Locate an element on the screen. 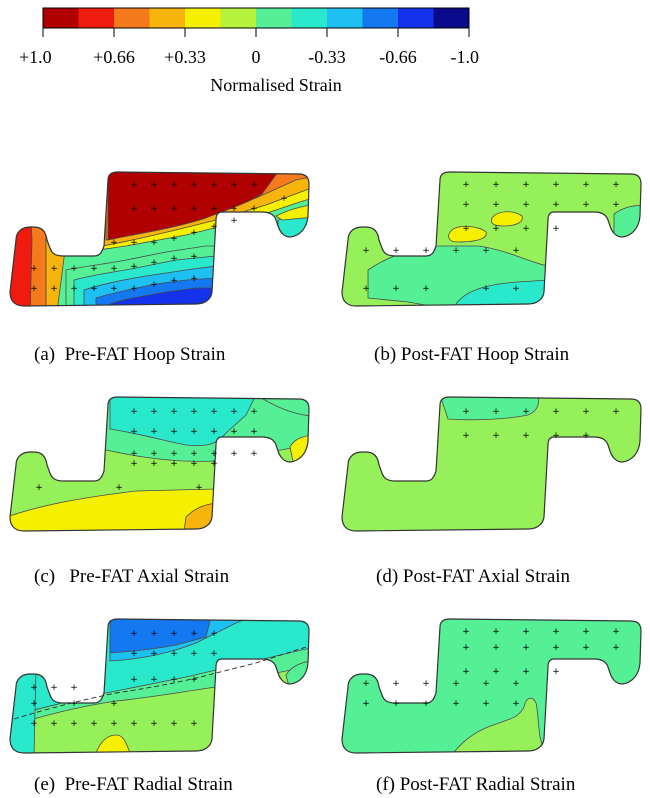  panel-e-contour-dashed is located at coordinates (160, 683).